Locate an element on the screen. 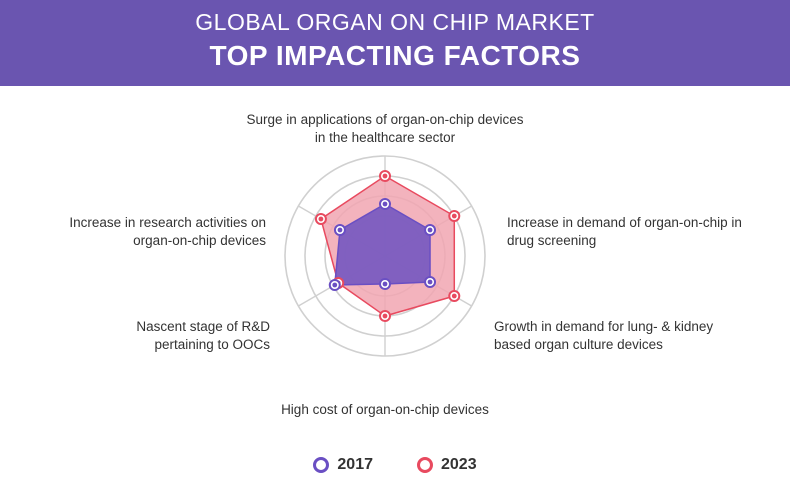  axis-label-line: Nascent stage of R&D is located at coordinates (203, 326).